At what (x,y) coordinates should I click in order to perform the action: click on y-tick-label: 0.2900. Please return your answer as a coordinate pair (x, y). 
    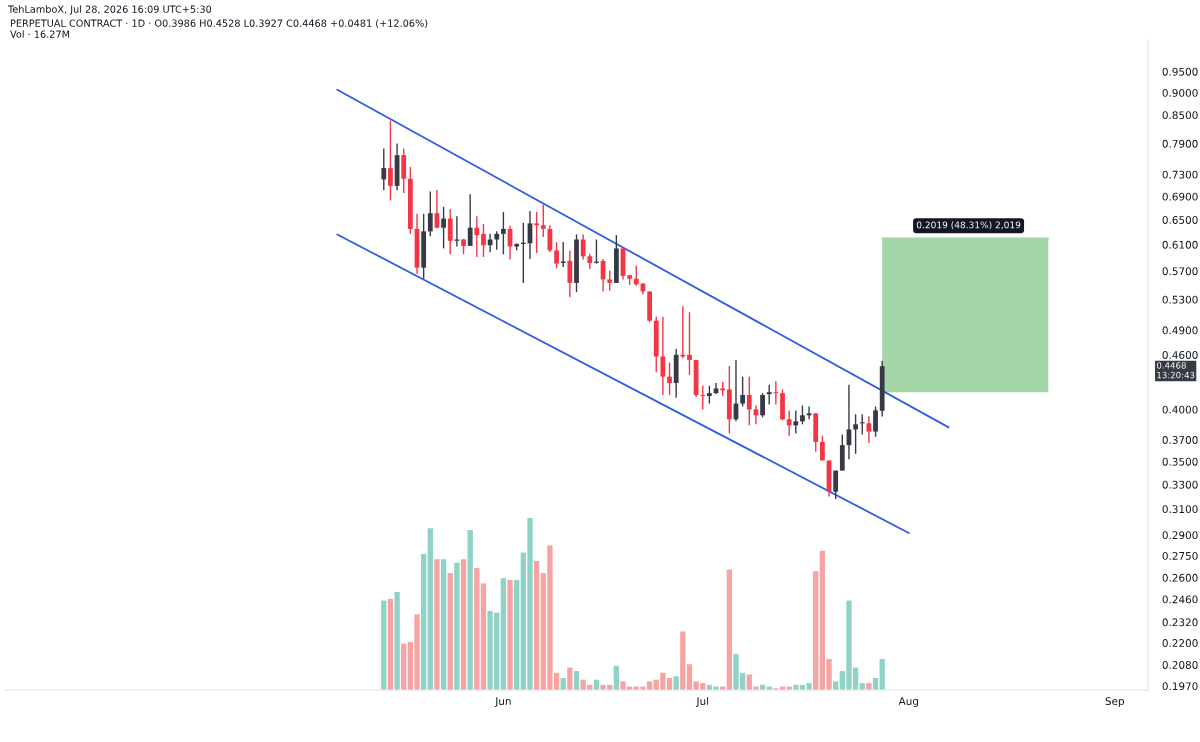
    Looking at the image, I should click on (1180, 535).